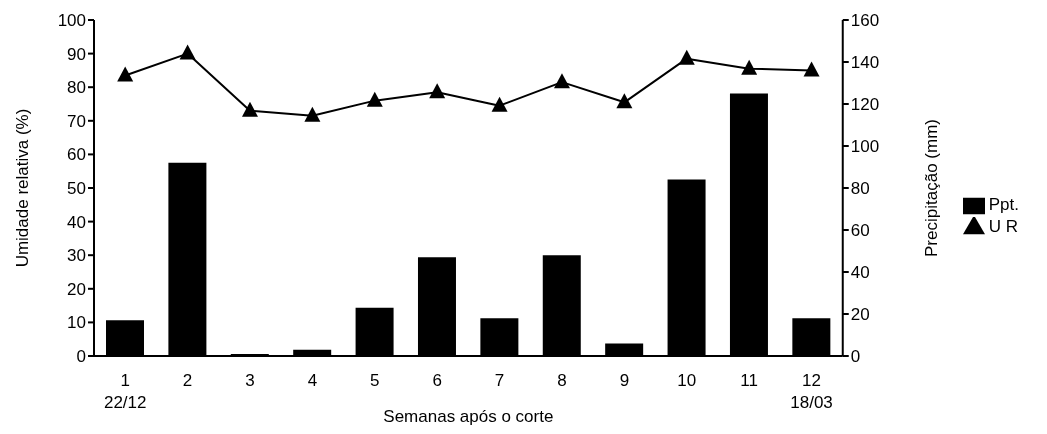 The image size is (1047, 434). Describe the element at coordinates (855, 357) in the screenshot. I see `y2-tick-label: 0` at that location.